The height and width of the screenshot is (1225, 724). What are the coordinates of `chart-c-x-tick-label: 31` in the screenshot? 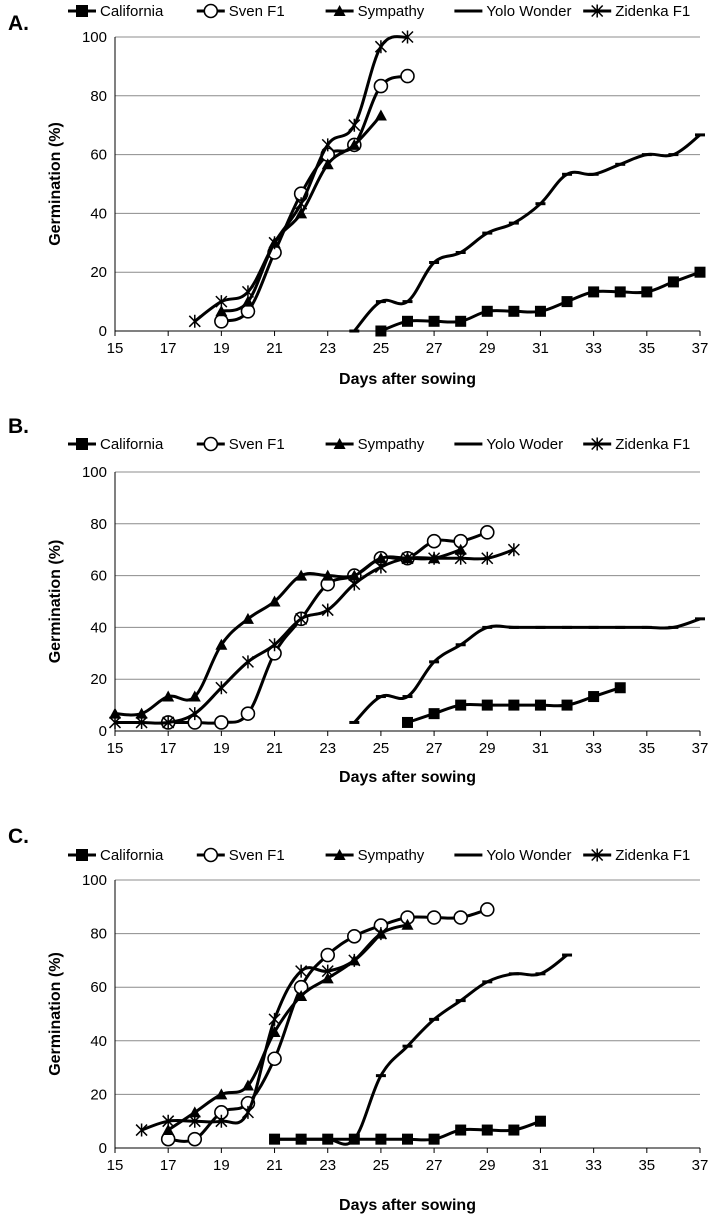 It's located at (540, 1165).